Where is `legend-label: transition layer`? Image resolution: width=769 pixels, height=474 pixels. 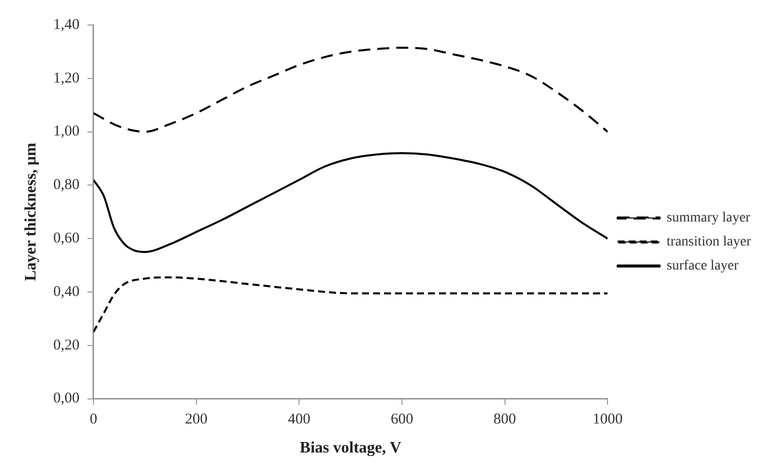
legend-label: transition layer is located at coordinates (709, 242).